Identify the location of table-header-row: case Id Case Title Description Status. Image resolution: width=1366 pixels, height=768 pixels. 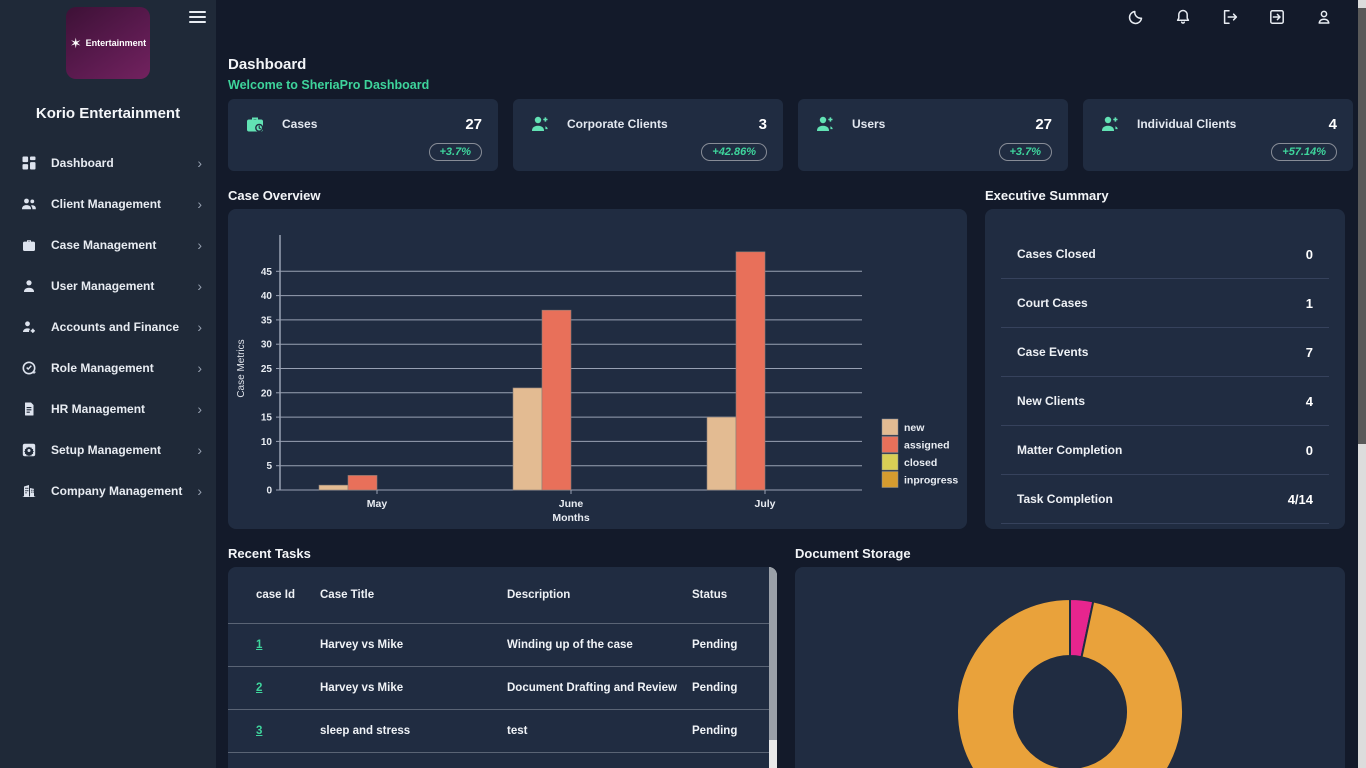
(502, 595).